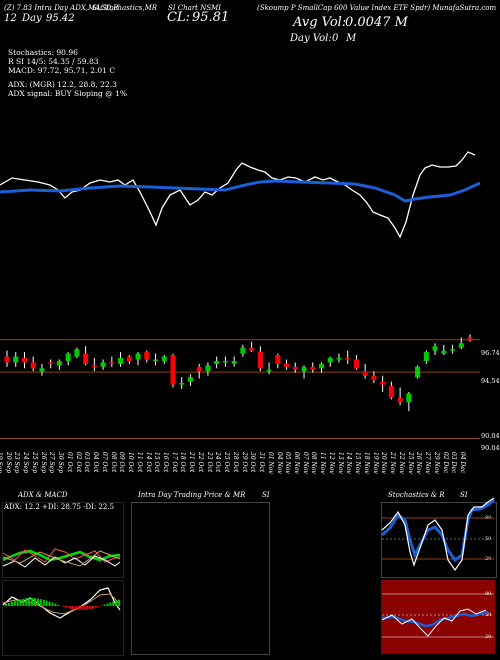 The height and width of the screenshot is (660, 500). I want to click on stoch-blue-line, so click(438, 530).